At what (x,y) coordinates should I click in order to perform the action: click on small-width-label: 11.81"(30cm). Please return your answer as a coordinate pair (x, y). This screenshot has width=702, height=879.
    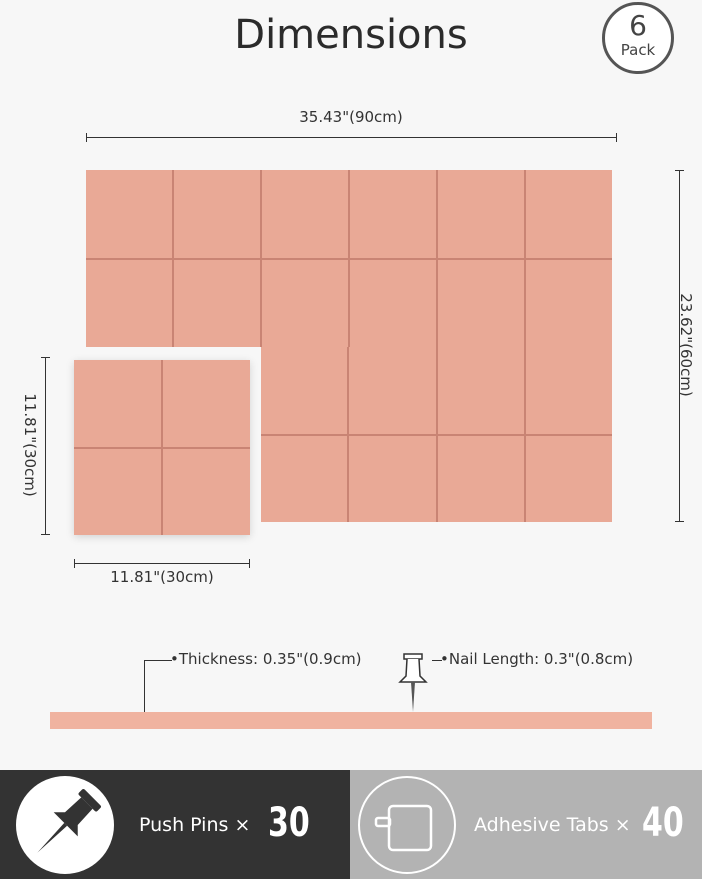
    Looking at the image, I should click on (162, 577).